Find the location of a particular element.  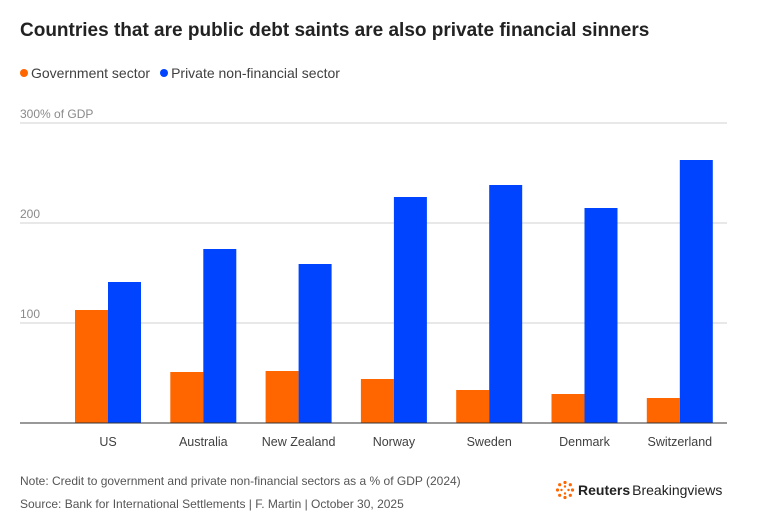

brand-name-regular: Breakingviews is located at coordinates (677, 490).